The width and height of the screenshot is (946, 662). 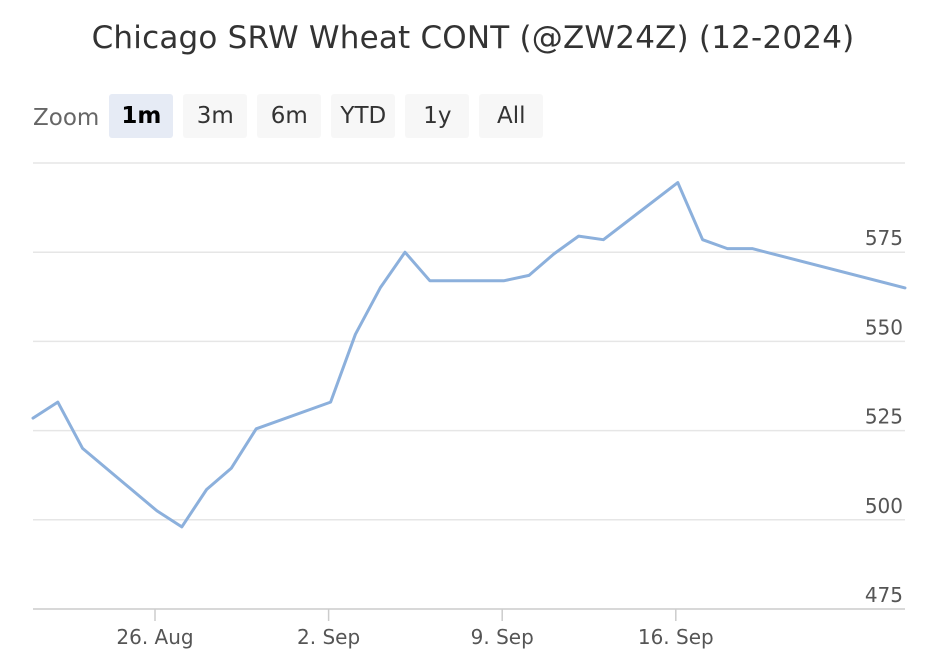 What do you see at coordinates (363, 116) in the screenshot?
I see `zoom-ytd-button: YTD` at bounding box center [363, 116].